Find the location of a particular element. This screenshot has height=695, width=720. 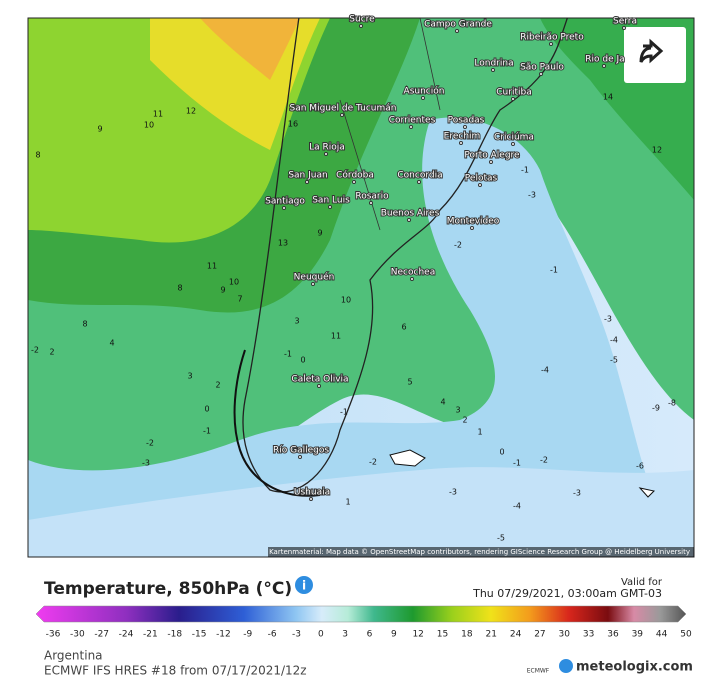

info-button: i is located at coordinates (304, 585).